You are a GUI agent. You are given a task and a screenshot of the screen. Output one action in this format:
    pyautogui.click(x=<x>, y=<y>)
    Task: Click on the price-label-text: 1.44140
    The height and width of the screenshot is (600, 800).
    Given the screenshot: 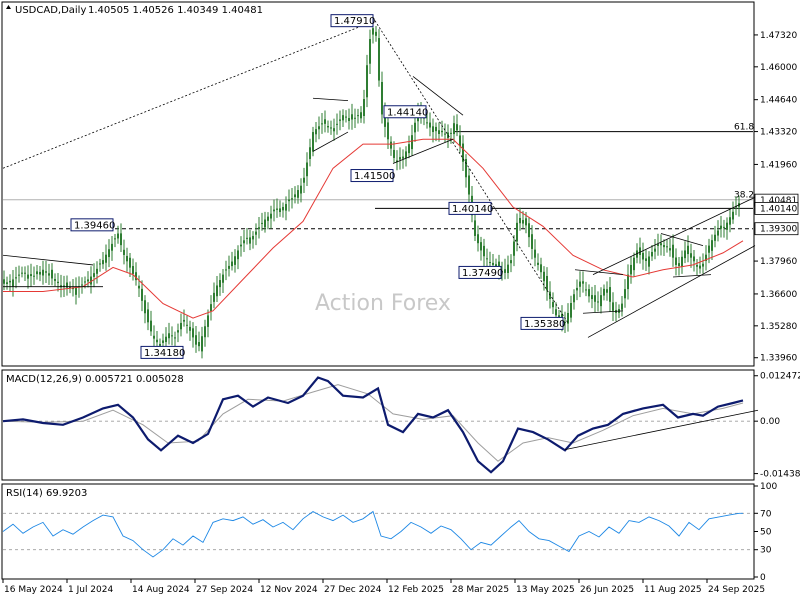 What is the action you would take?
    pyautogui.click(x=407, y=112)
    